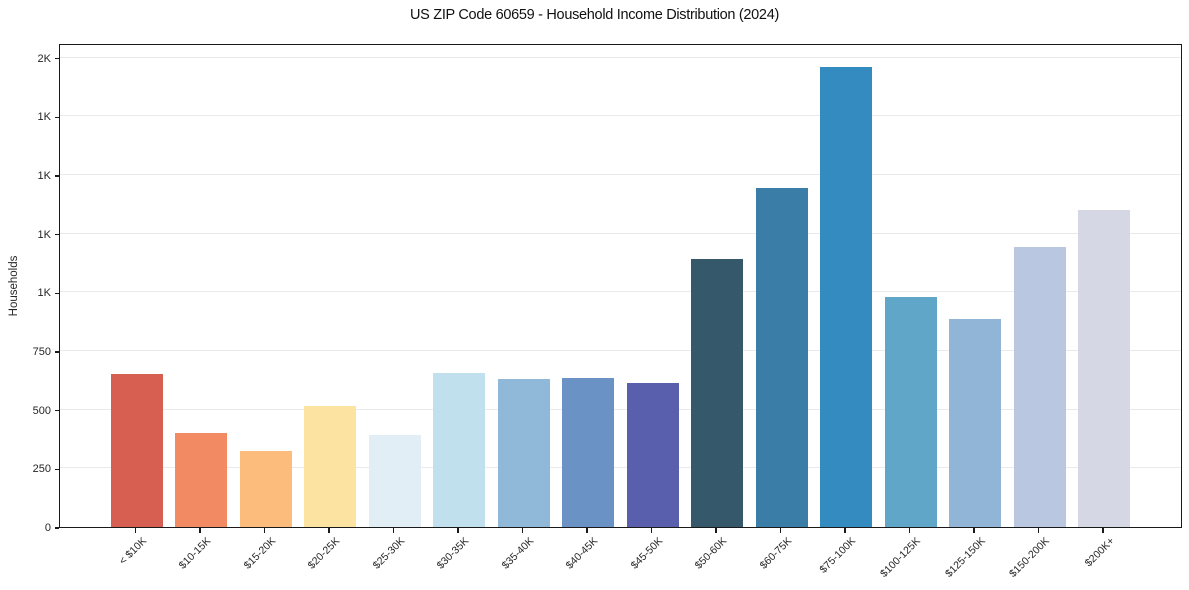 This screenshot has height=590, width=1189. I want to click on x-tick-label: $125-150K, so click(965, 557).